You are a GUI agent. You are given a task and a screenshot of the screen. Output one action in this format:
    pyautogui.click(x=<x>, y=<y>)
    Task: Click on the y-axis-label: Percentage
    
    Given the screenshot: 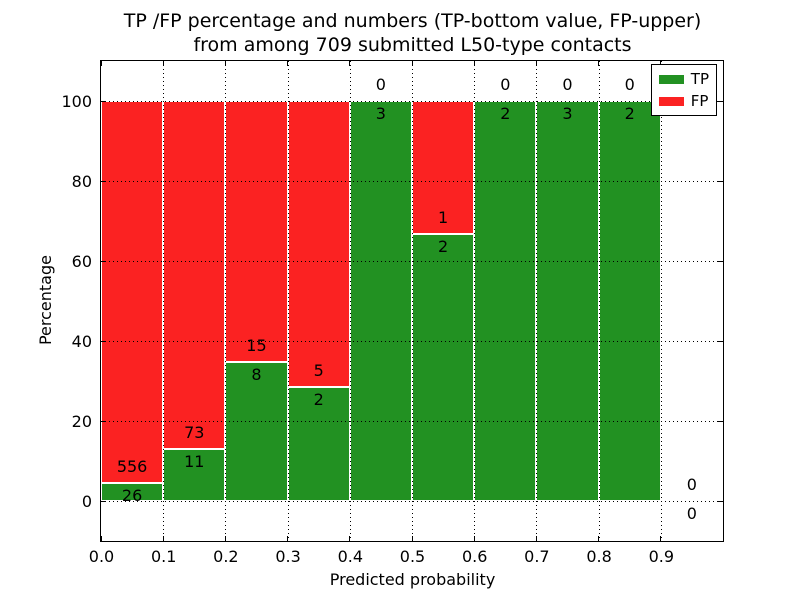 What is the action you would take?
    pyautogui.click(x=45, y=300)
    